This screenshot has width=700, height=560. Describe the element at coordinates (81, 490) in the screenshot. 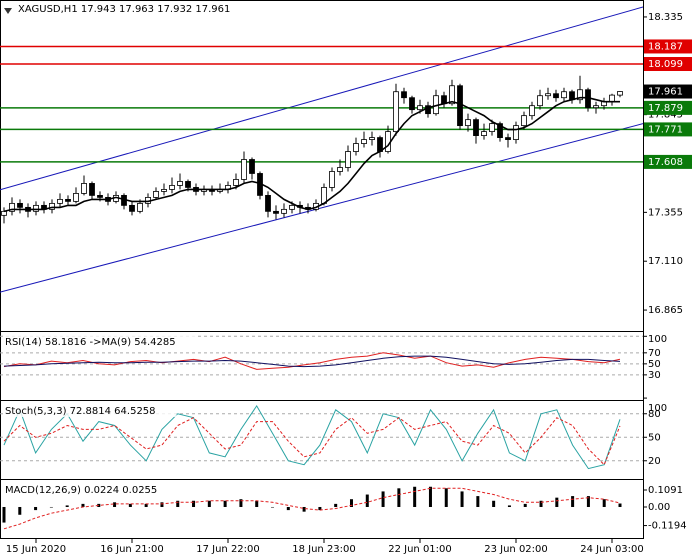

I see `panel-title: MACD(12,26,9) 0.0224 0.0255` at that location.